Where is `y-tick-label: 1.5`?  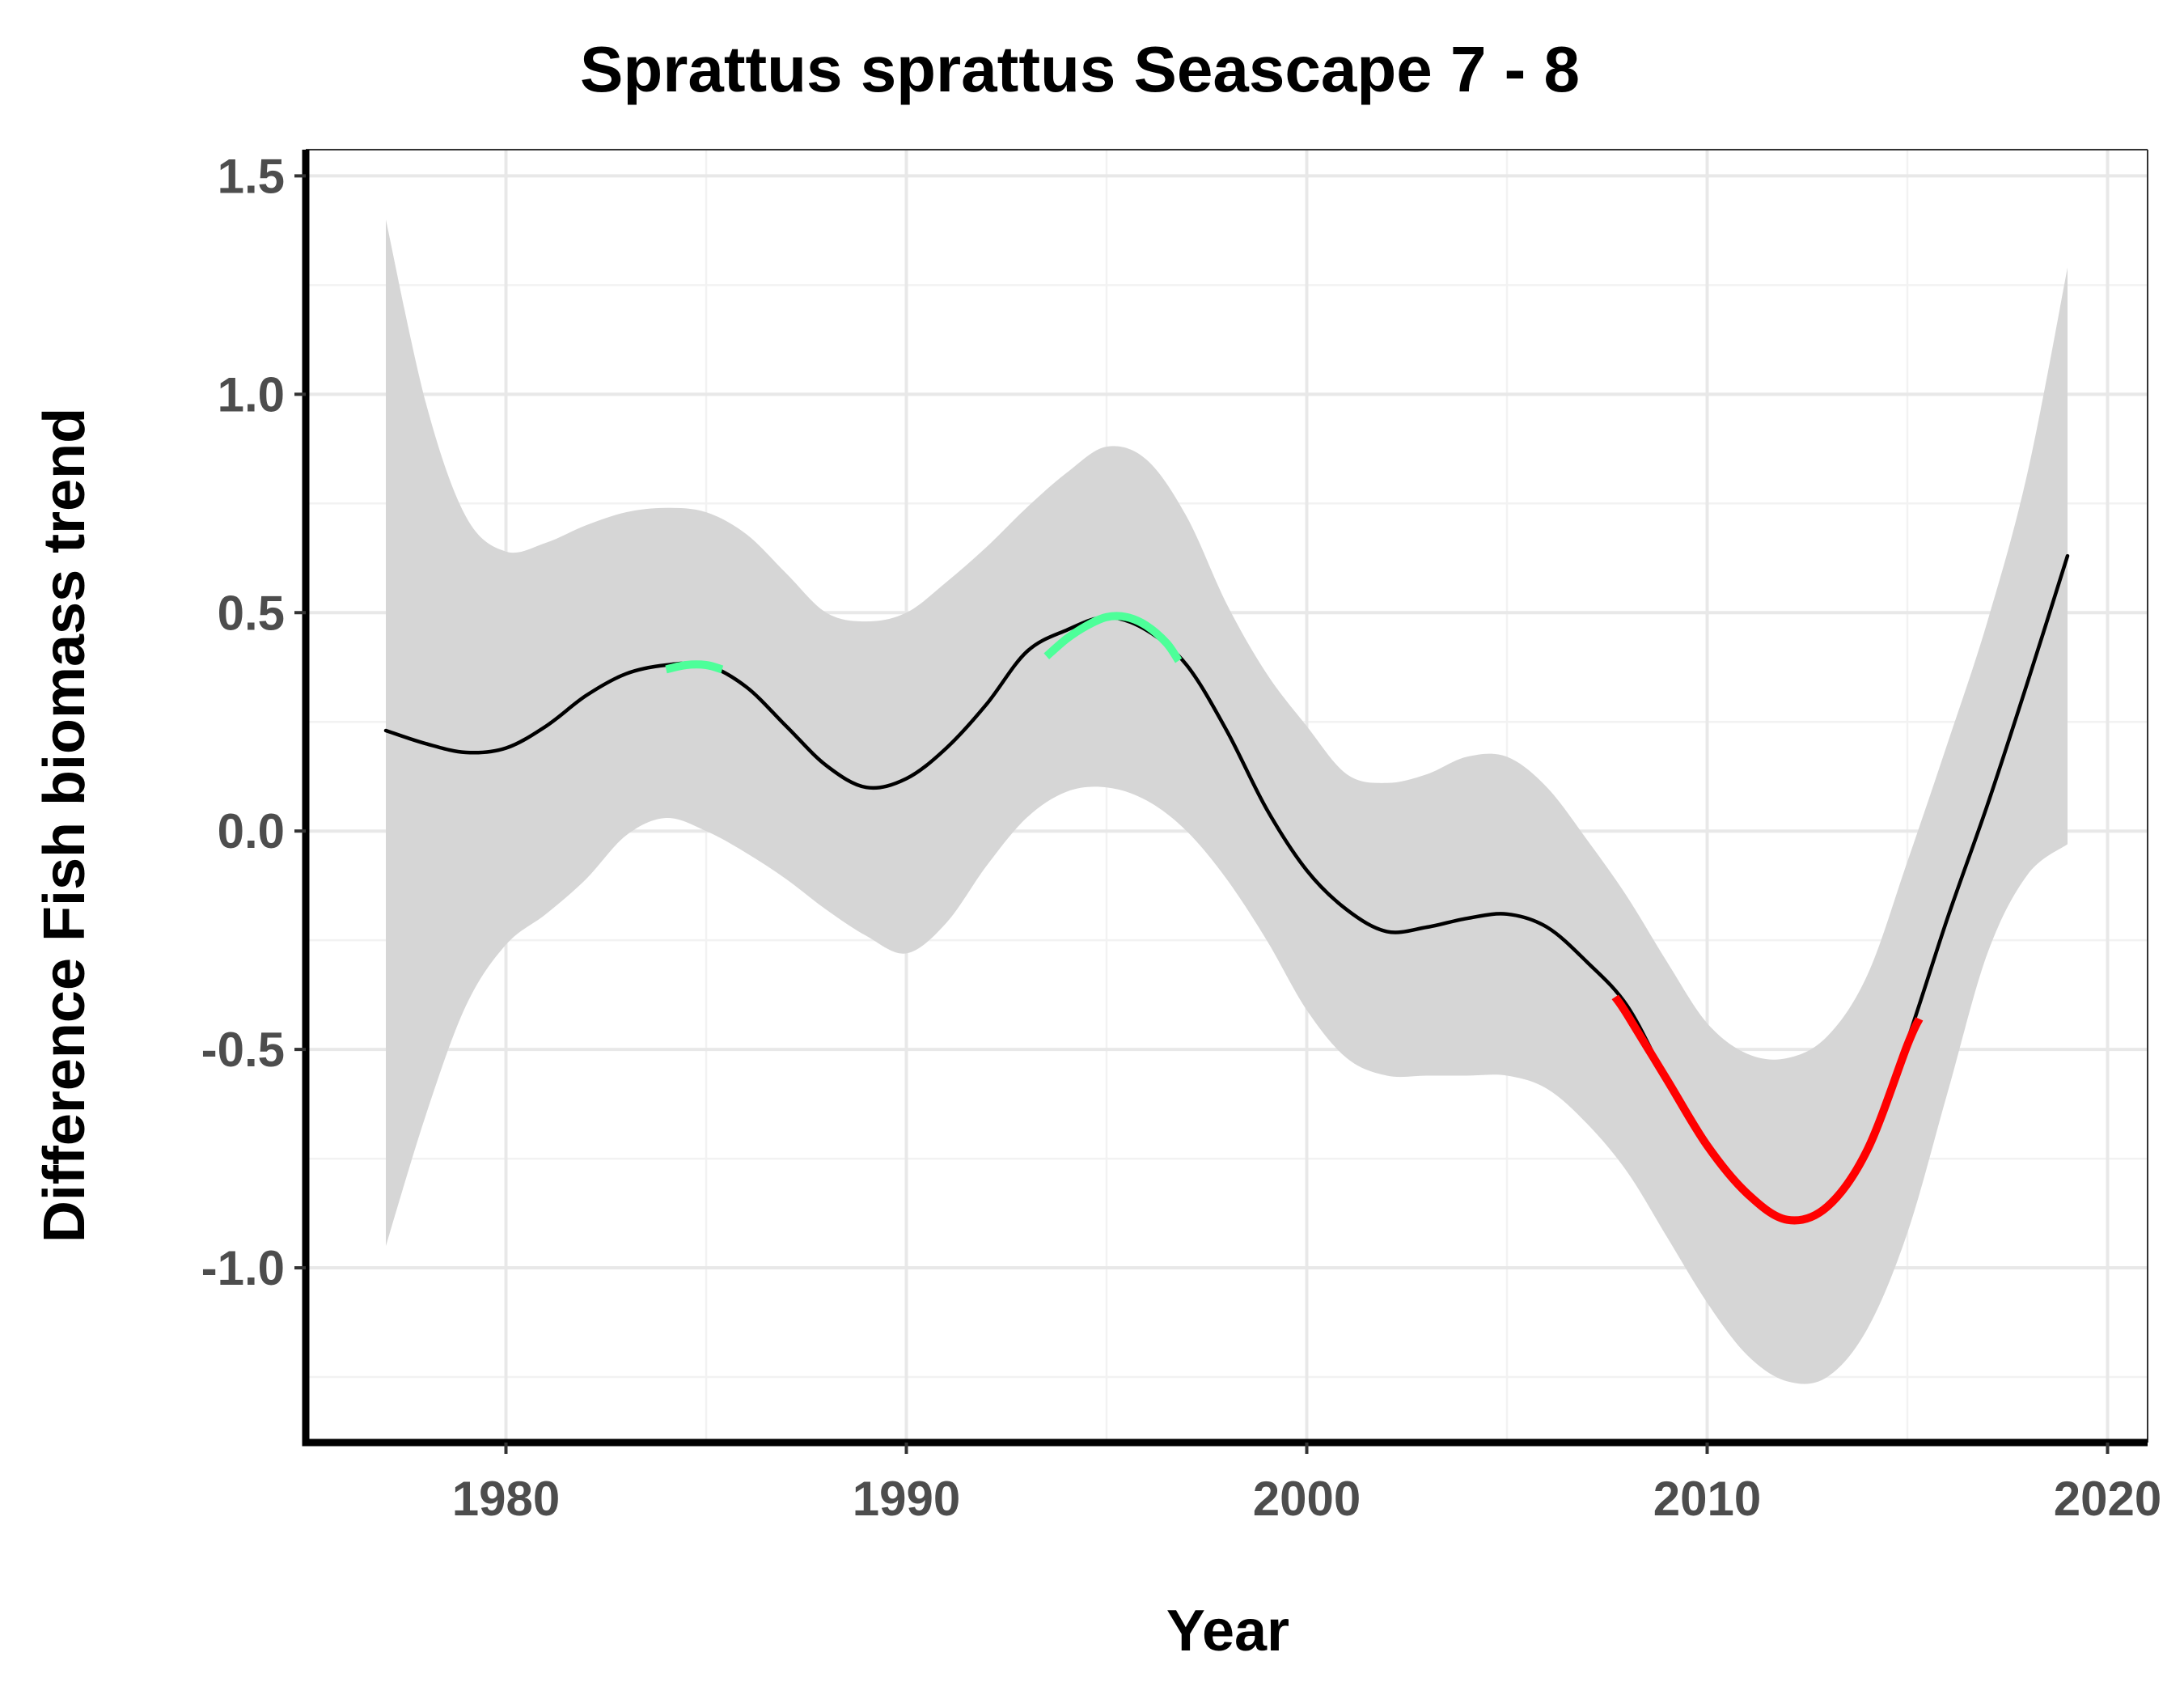
y-tick-label: 1.5 is located at coordinates (252, 176).